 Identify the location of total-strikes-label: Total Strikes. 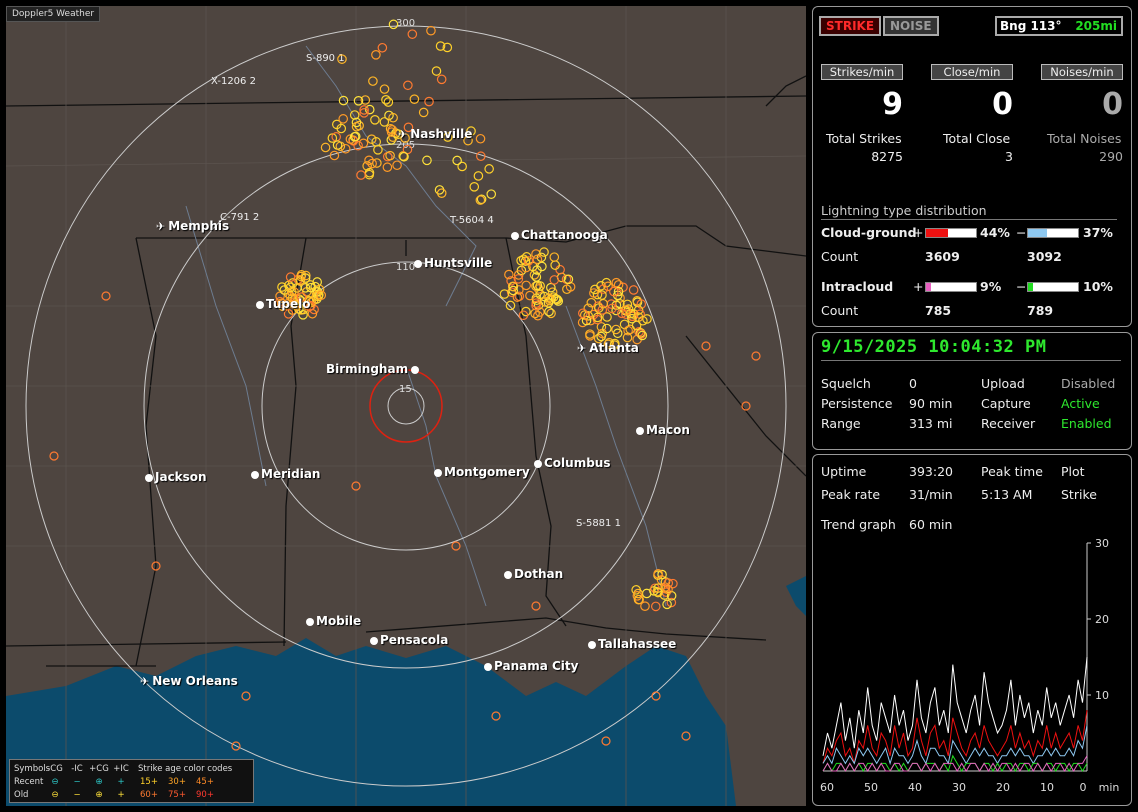
(864, 138).